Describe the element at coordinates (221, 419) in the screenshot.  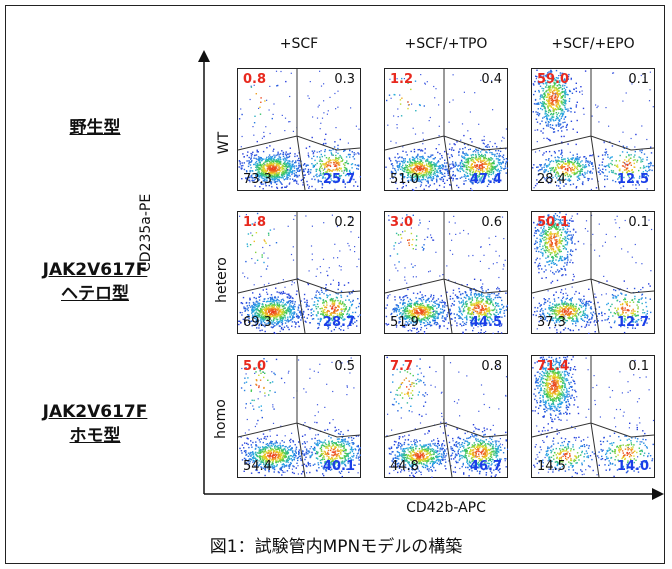
I see `row-label-homo: homo` at that location.